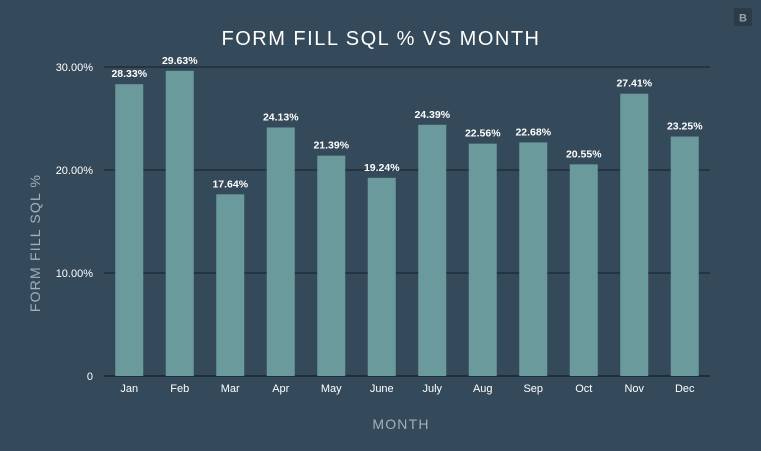 The height and width of the screenshot is (451, 761). I want to click on x-tick-label: July, so click(432, 389).